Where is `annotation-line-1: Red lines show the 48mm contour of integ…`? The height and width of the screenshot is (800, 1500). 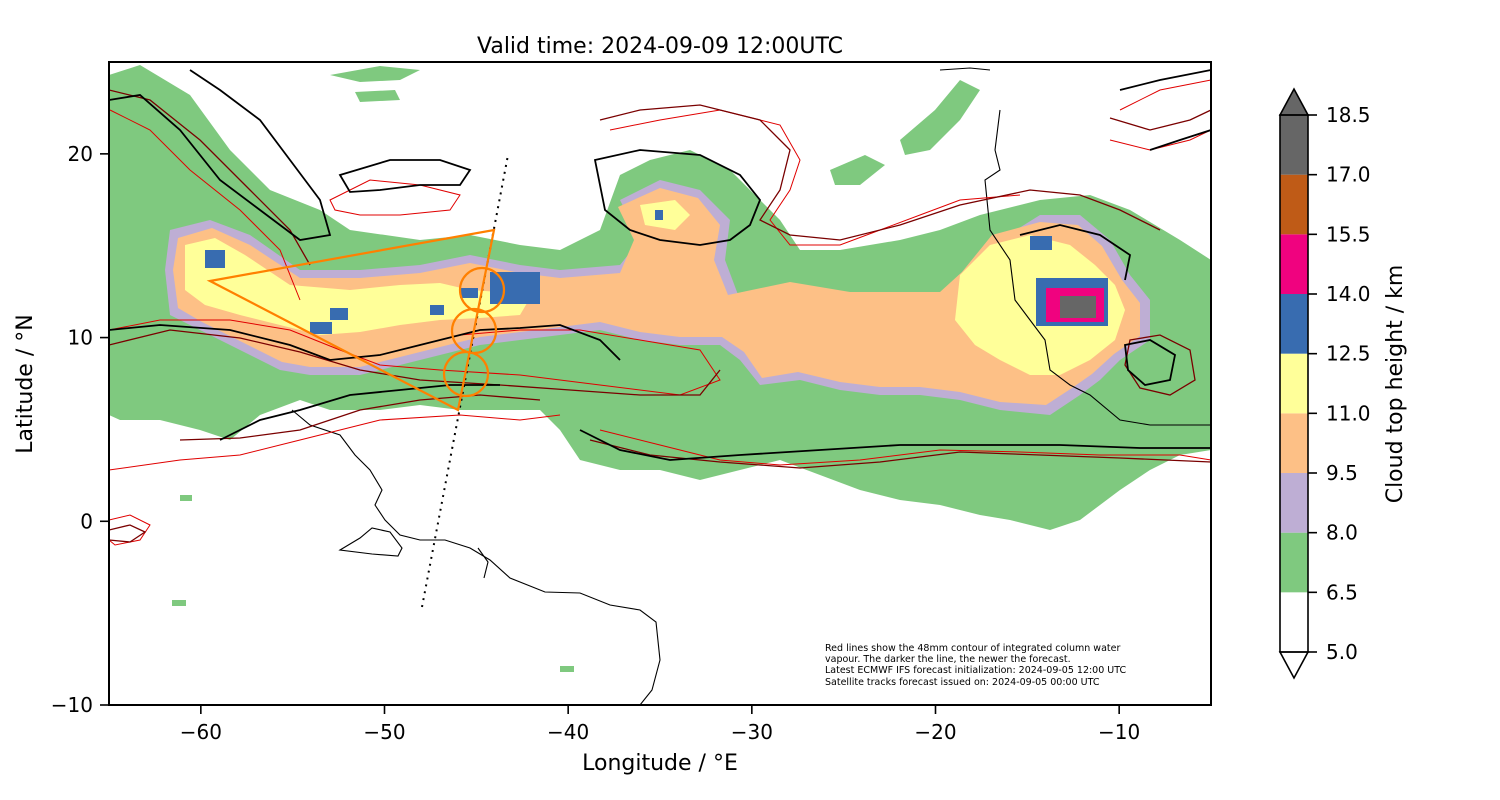
annotation-line-1: Red lines show the 48mm contour of integ… is located at coordinates (972, 648).